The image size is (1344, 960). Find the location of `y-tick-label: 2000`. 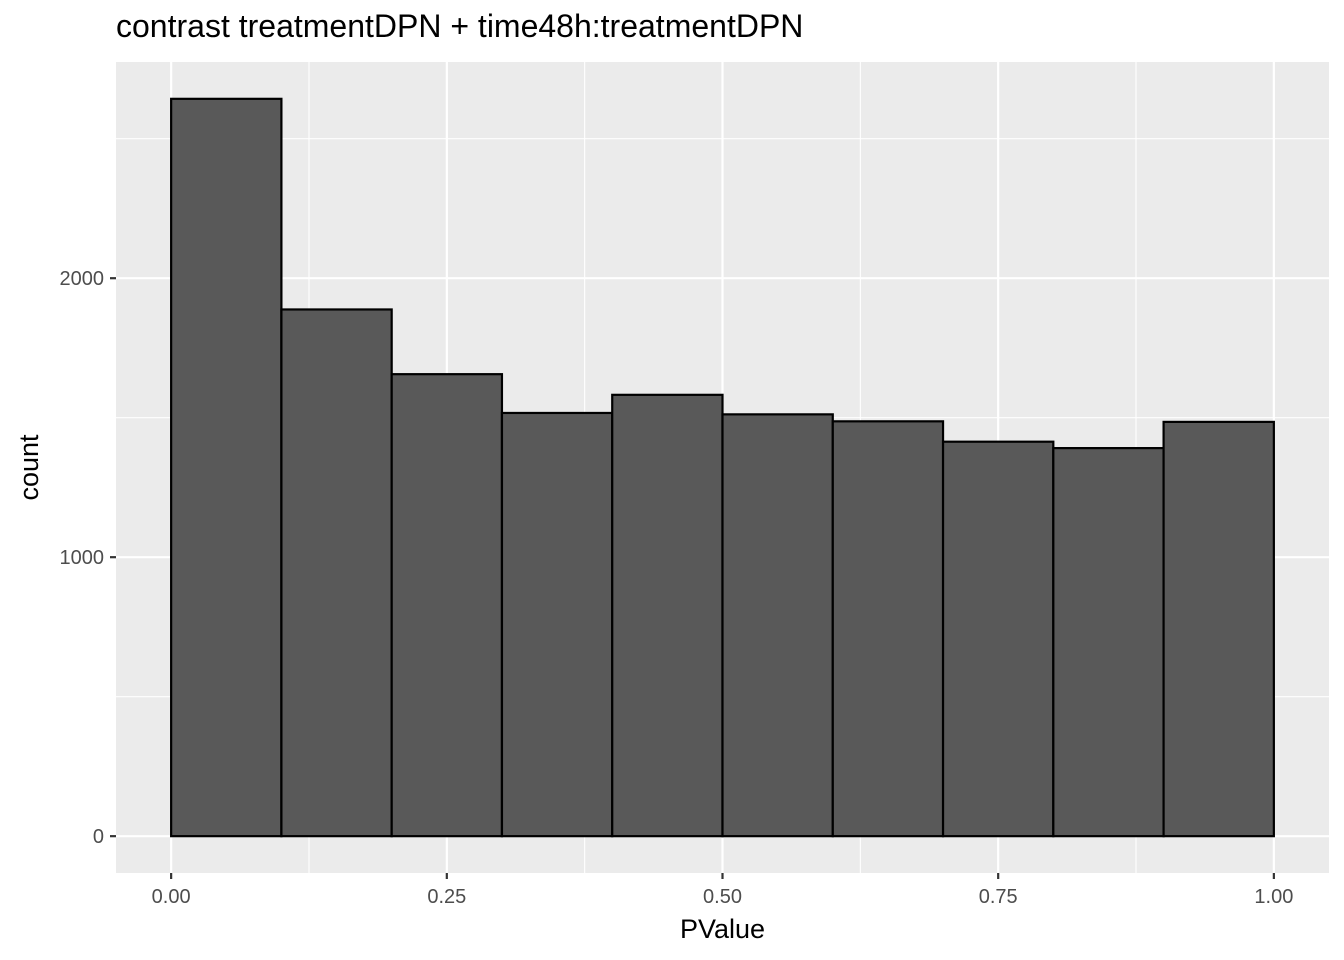

y-tick-label: 2000 is located at coordinates (82, 279).